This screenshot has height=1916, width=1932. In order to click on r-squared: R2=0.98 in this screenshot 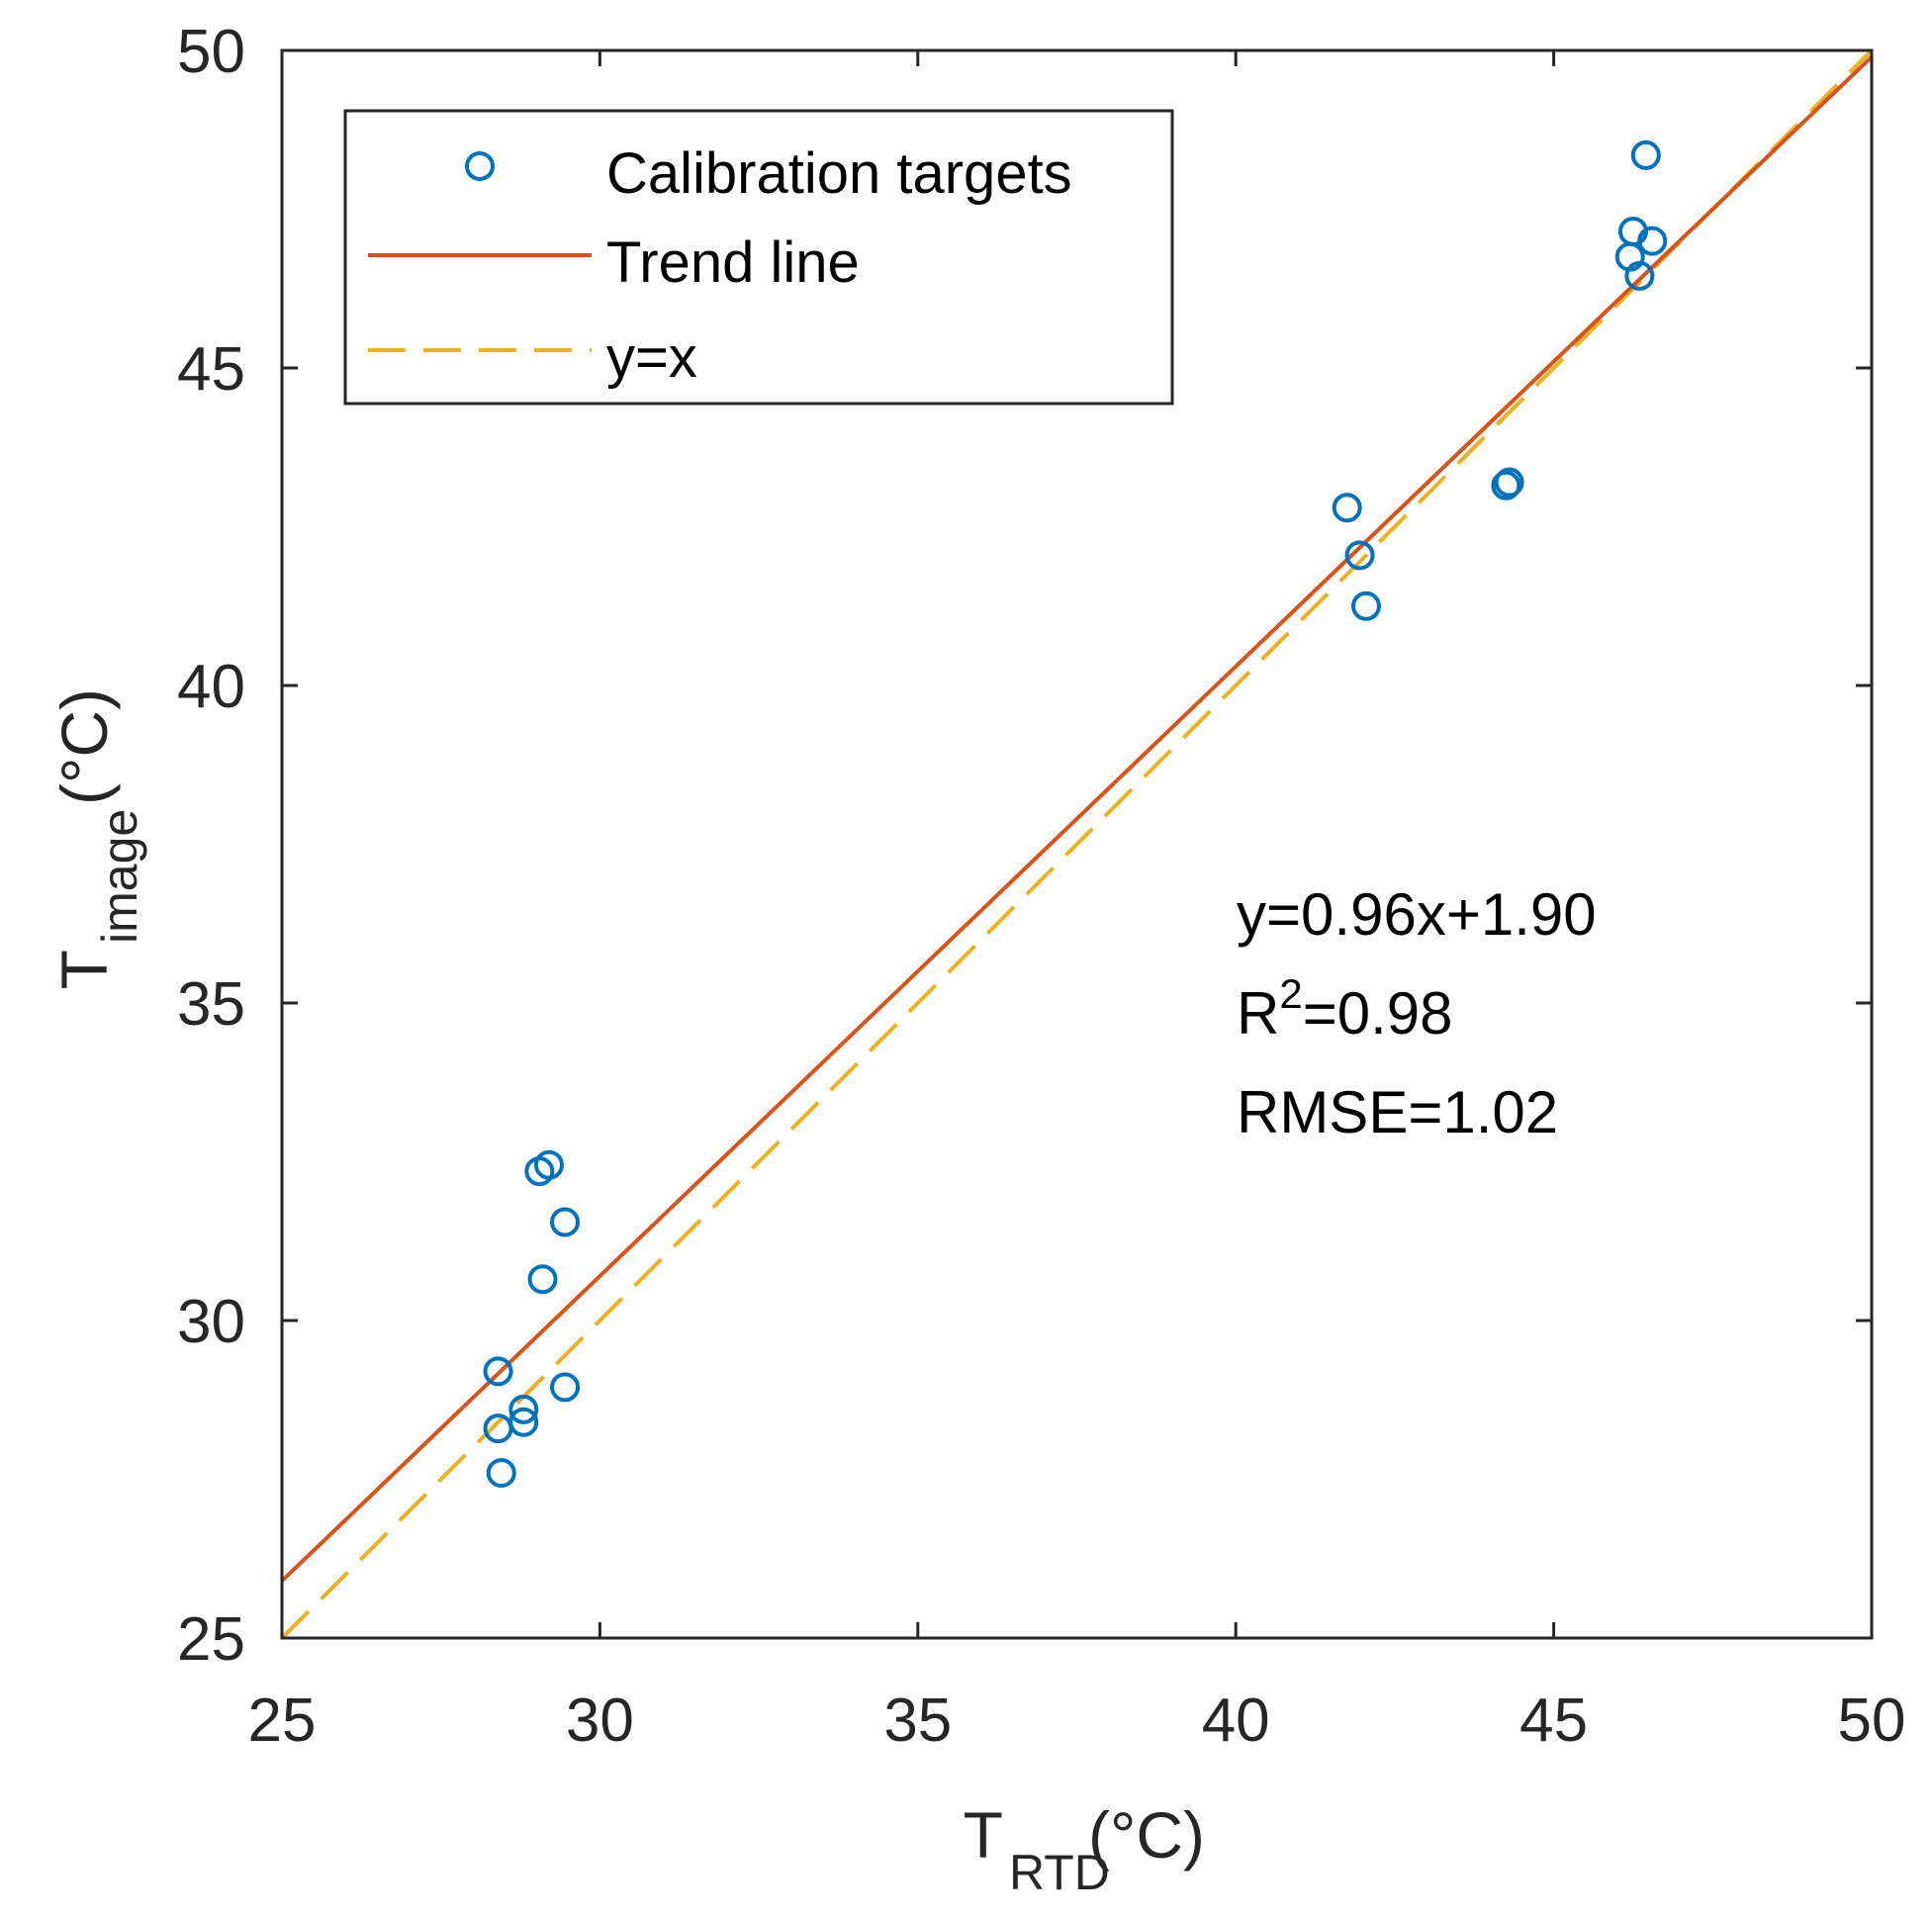, I will do `click(1345, 1008)`.